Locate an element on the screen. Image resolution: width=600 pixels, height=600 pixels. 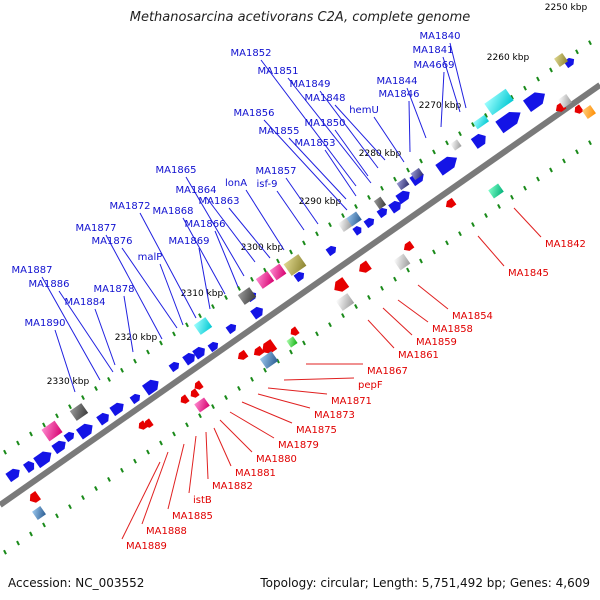
gene-label-forward: MA1890 is located at coordinates (45, 323).